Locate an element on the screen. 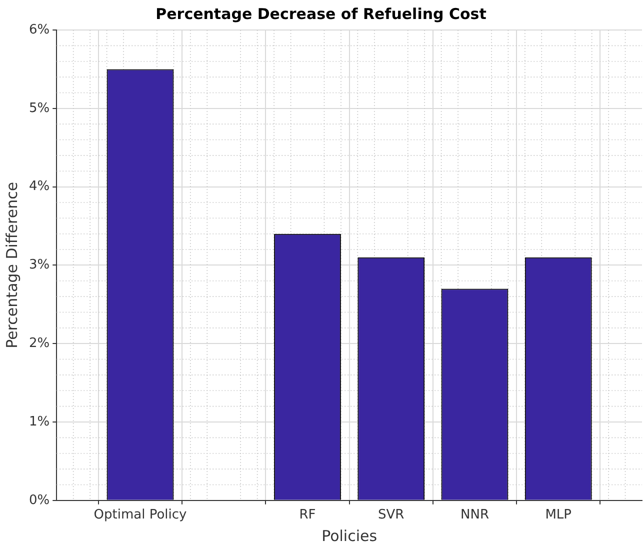 The height and width of the screenshot is (550, 644). y-tick-label: 1% is located at coordinates (39, 422).